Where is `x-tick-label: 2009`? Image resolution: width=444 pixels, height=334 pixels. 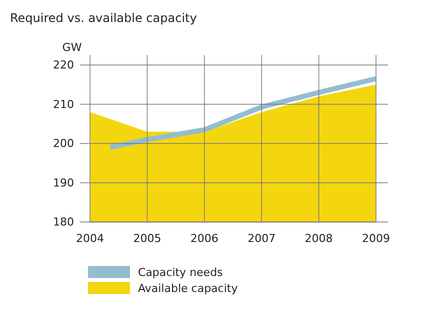
x-tick-label: 2009 is located at coordinates (376, 238).